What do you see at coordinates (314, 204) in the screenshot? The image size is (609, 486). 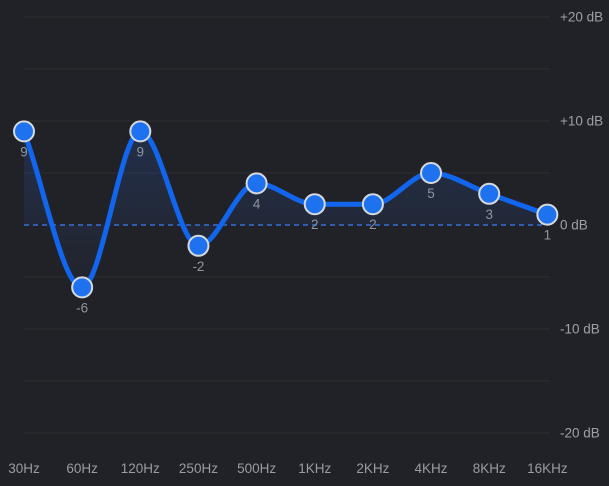 I see `eq-handle-1khz` at bounding box center [314, 204].